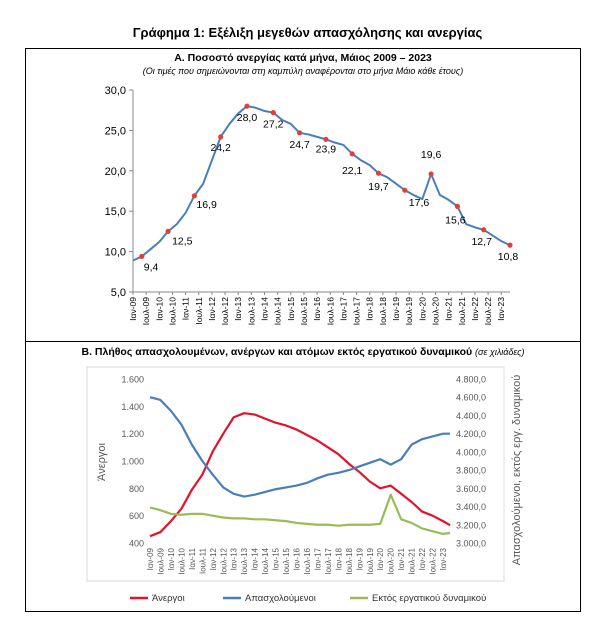  What do you see at coordinates (517, 470) in the screenshot?
I see `chart-b-right-axis-label: Απασχολούμενοι, εκτός εργ. δυναμικού` at bounding box center [517, 470].